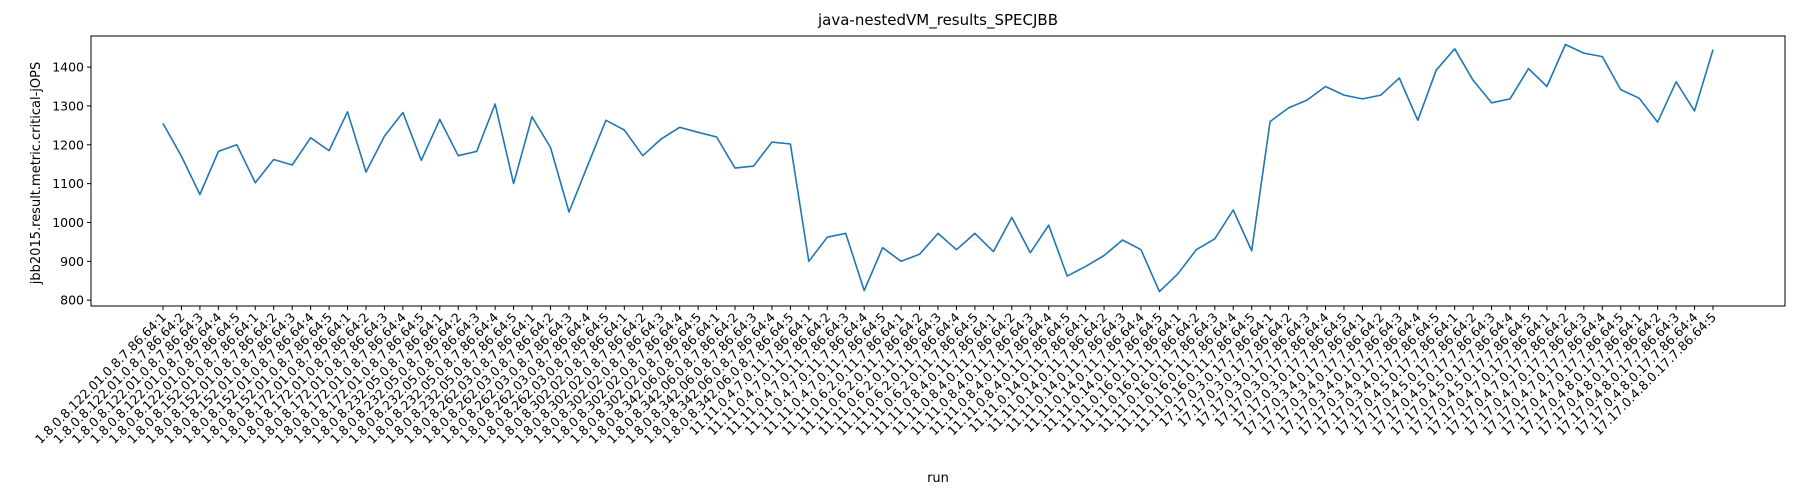 This screenshot has width=1800, height=500. Describe the element at coordinates (36, 173) in the screenshot. I see `y-axis-label: jbb2015.result.metric.critical-jOPS` at that location.